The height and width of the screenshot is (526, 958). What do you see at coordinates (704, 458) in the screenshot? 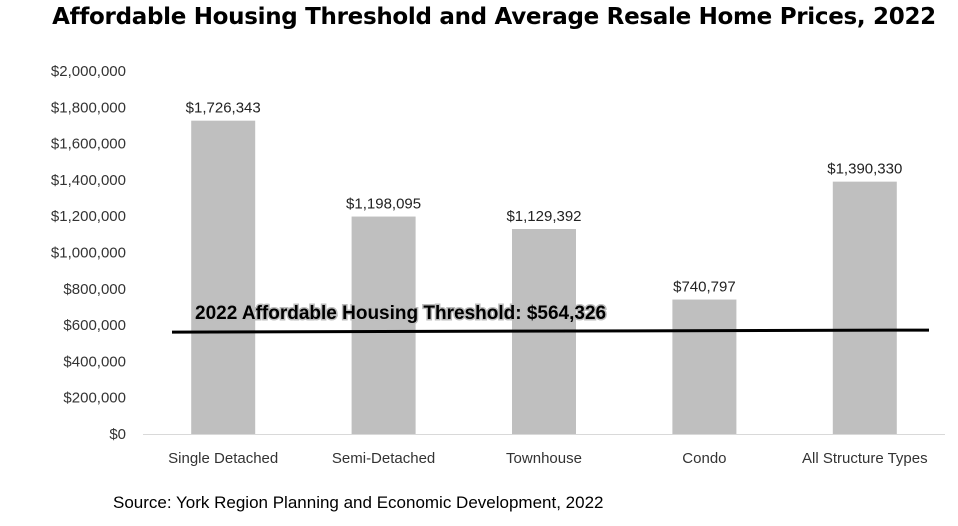
I see `x-tick-label: Condo` at bounding box center [704, 458].